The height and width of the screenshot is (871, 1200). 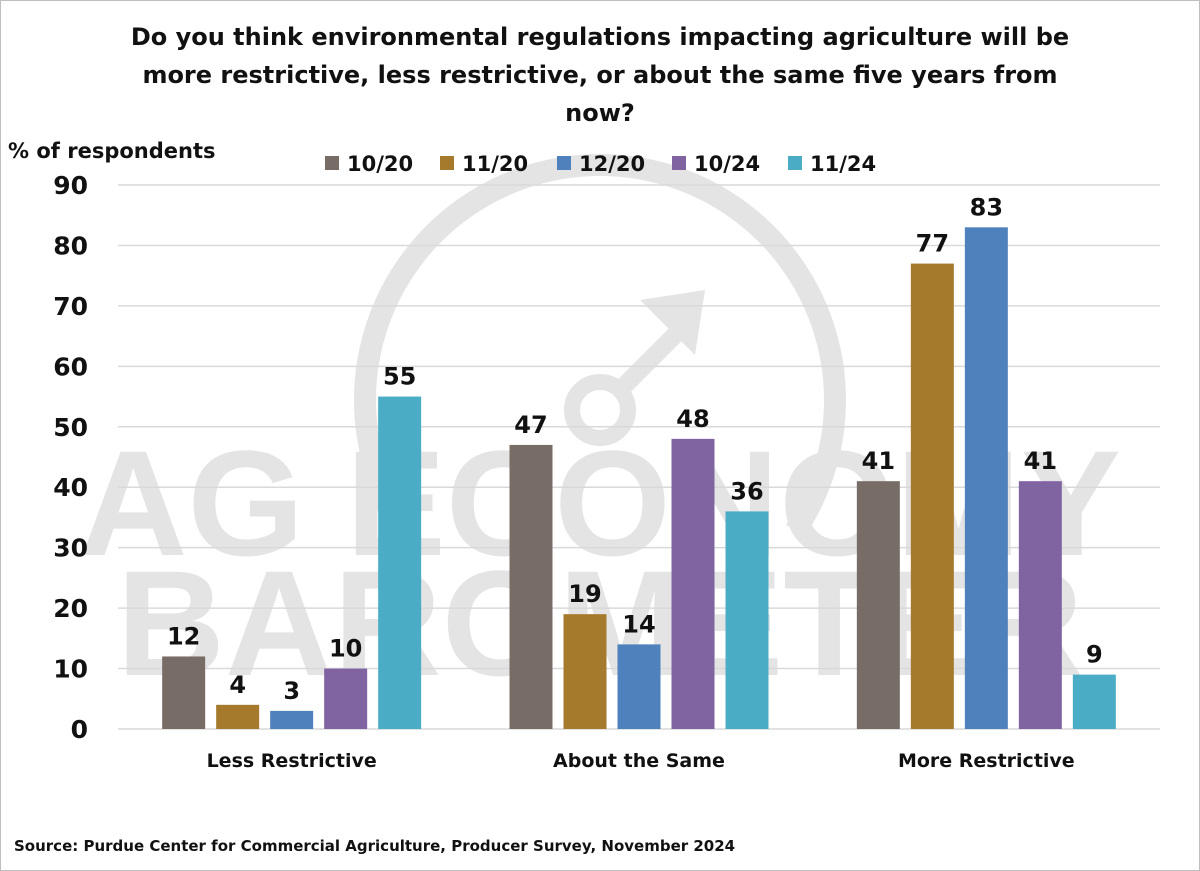 I want to click on data-label: 10, so click(x=345, y=649).